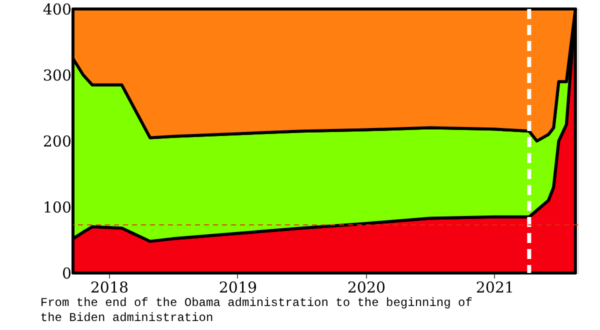  I want to click on y-tick-label: 200, so click(57, 141).